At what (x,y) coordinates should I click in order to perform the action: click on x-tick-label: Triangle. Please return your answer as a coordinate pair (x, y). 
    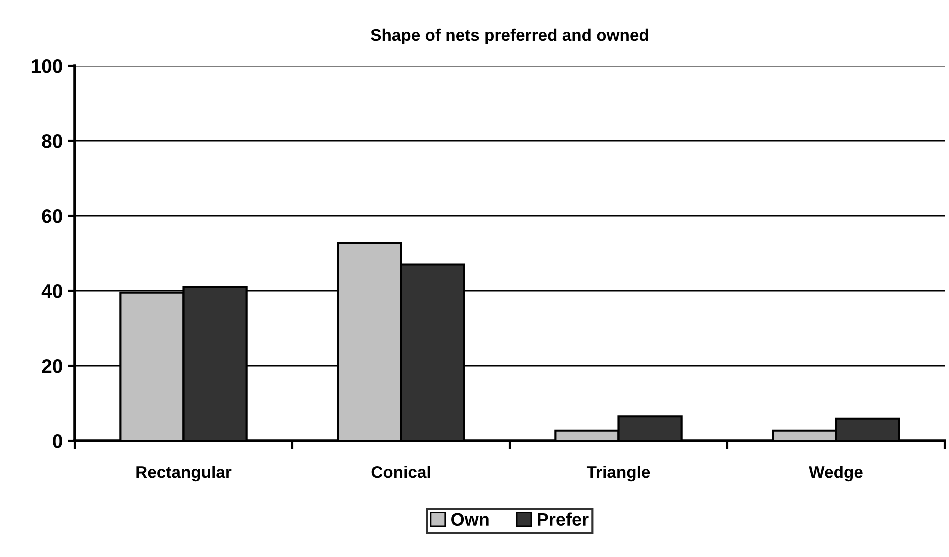
    Looking at the image, I should click on (618, 474).